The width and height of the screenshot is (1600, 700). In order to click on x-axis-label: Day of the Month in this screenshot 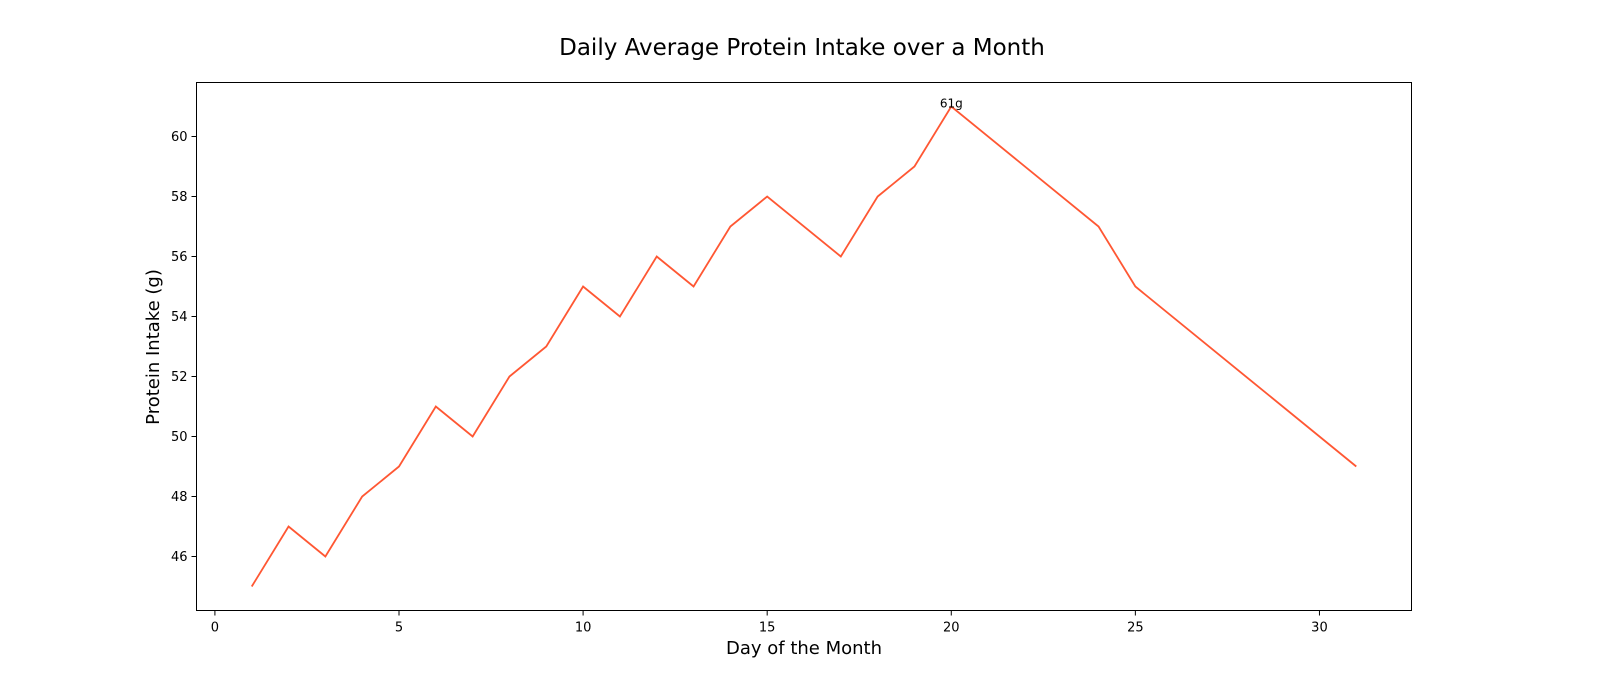, I will do `click(804, 648)`.